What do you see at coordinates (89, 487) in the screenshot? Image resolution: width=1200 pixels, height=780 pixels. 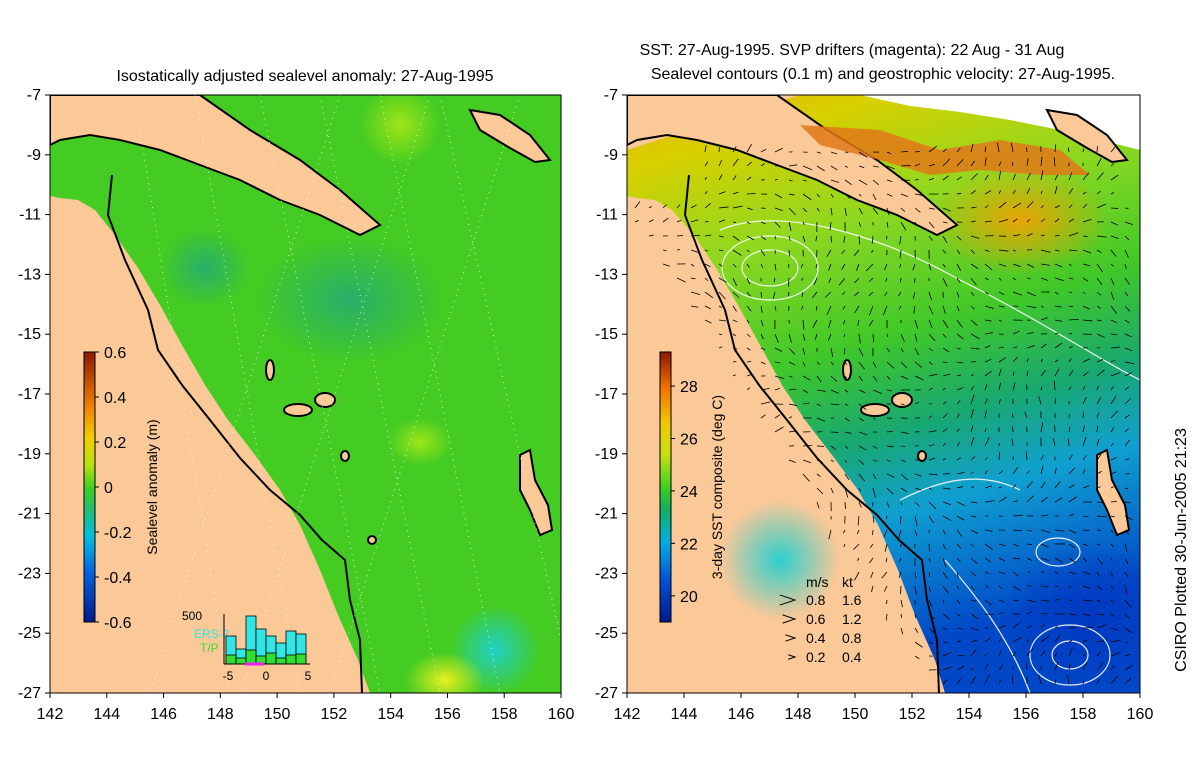 I see `left-colorbar` at bounding box center [89, 487].